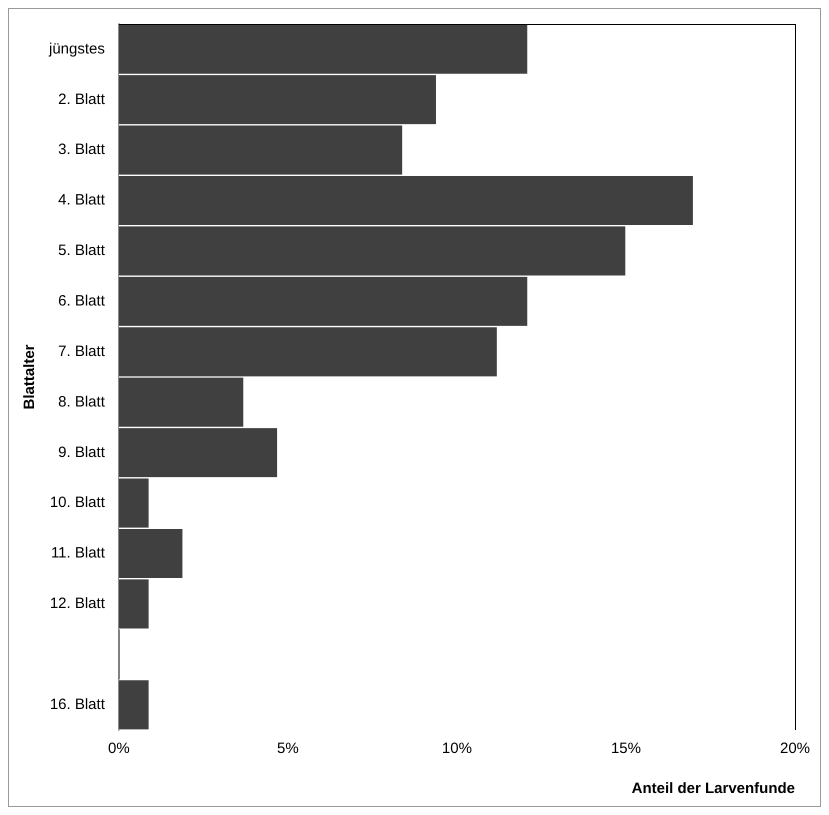  Describe the element at coordinates (82, 452) in the screenshot. I see `y-tick-label: 9. Blatt` at that location.